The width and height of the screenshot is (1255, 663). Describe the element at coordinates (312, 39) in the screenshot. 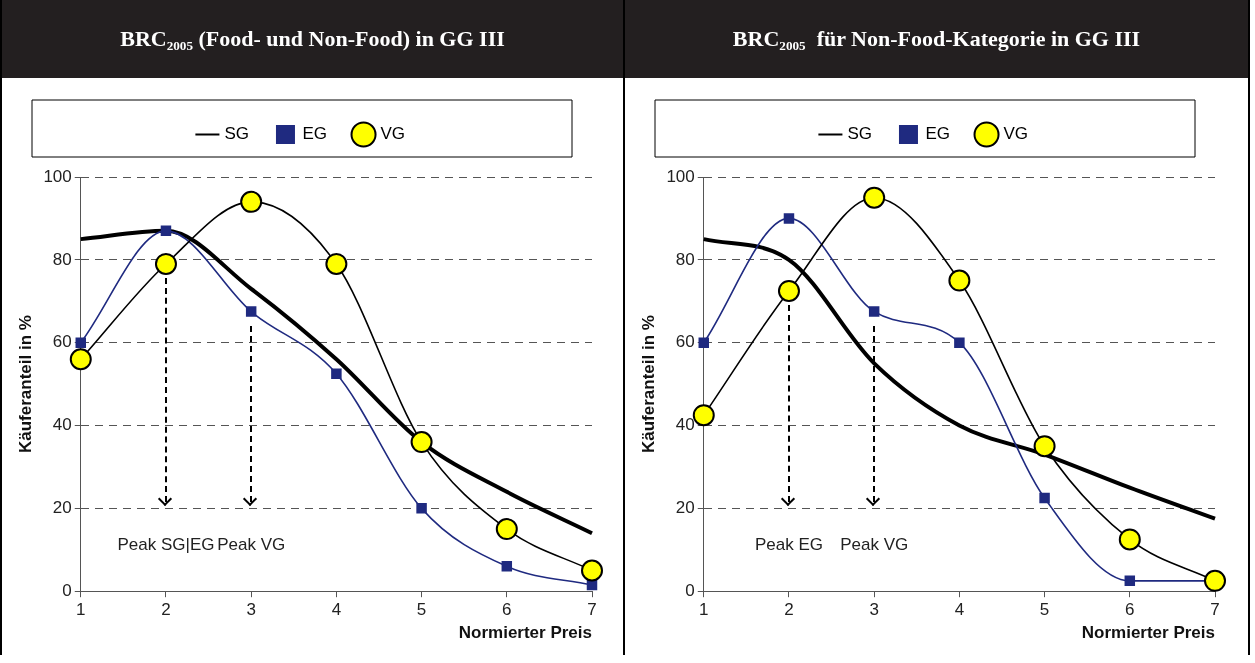

I see `chart-title: BRC₂₀₀₅ (Food- und Non-Food) in GG III` at that location.